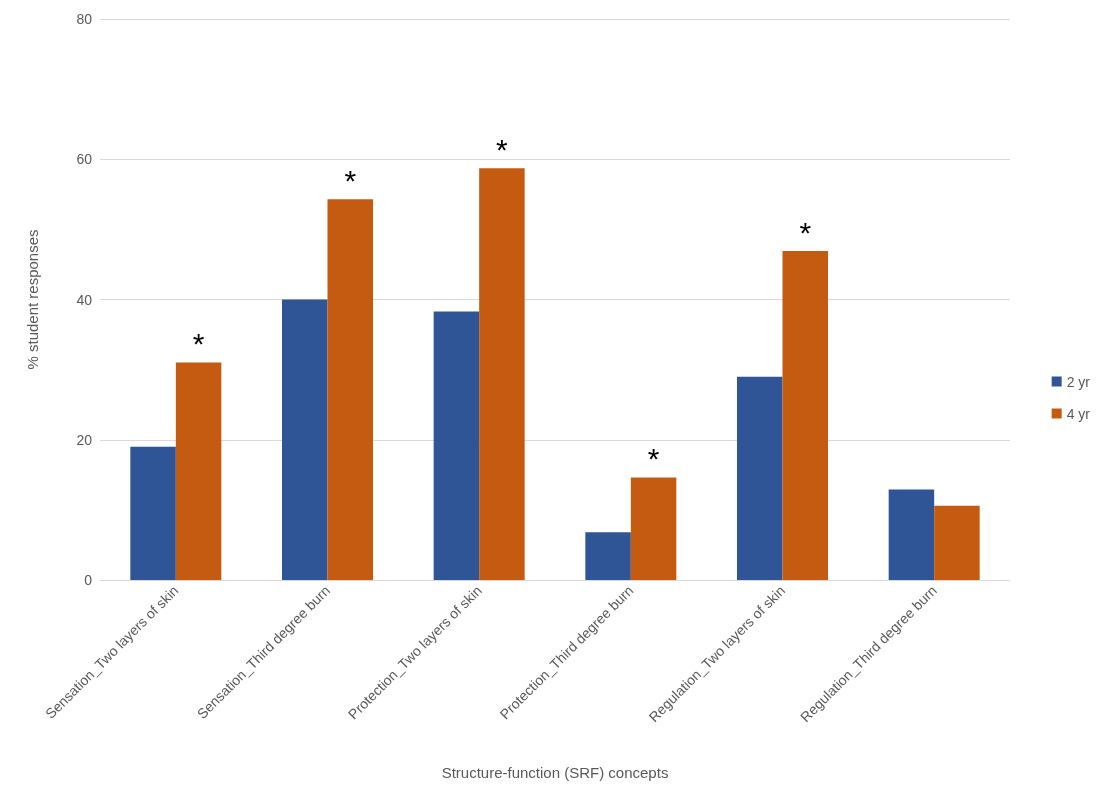 This screenshot has width=1105, height=795. I want to click on y-tick-label: 40, so click(84, 299).